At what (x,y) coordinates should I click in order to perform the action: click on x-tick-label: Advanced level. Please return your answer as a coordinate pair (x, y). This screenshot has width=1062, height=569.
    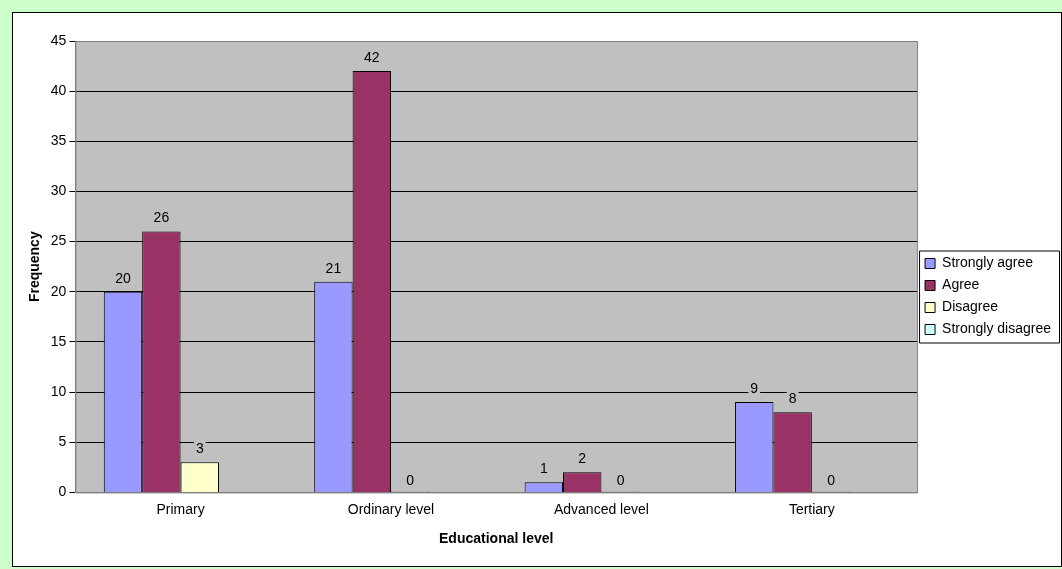
    Looking at the image, I should click on (601, 508).